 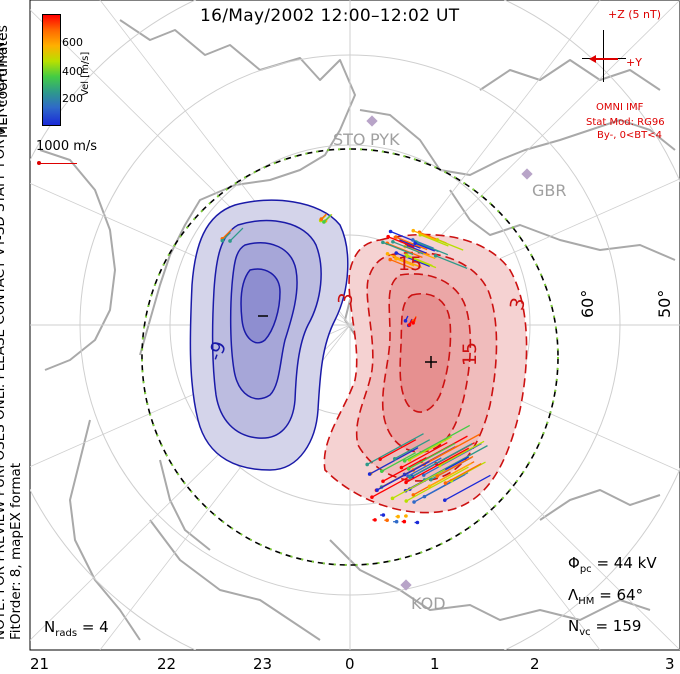 I want to click on imf-stat-model: Stat Mod: RG96, so click(x=625, y=122).